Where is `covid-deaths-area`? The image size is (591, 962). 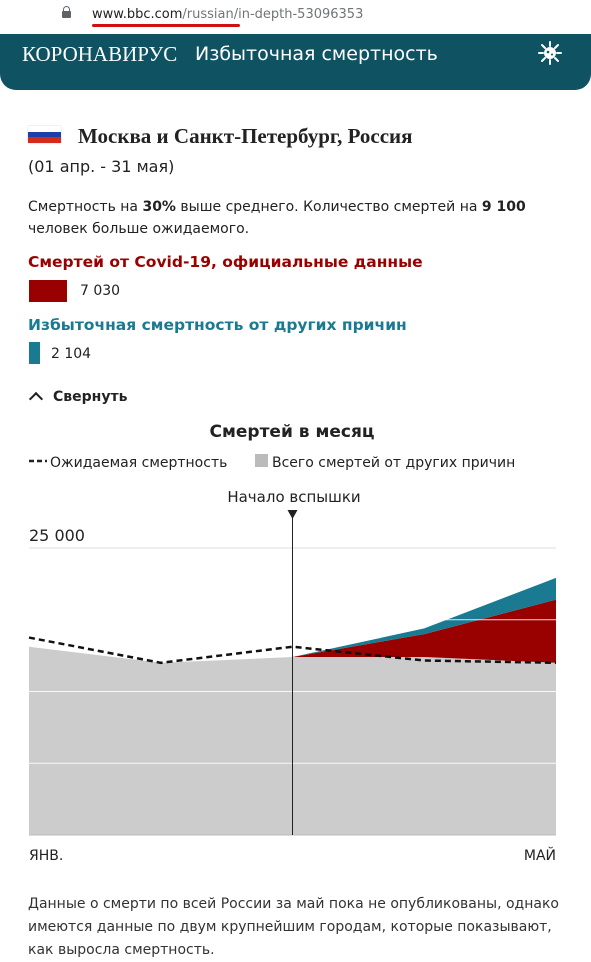 covid-deaths-area is located at coordinates (292, 631).